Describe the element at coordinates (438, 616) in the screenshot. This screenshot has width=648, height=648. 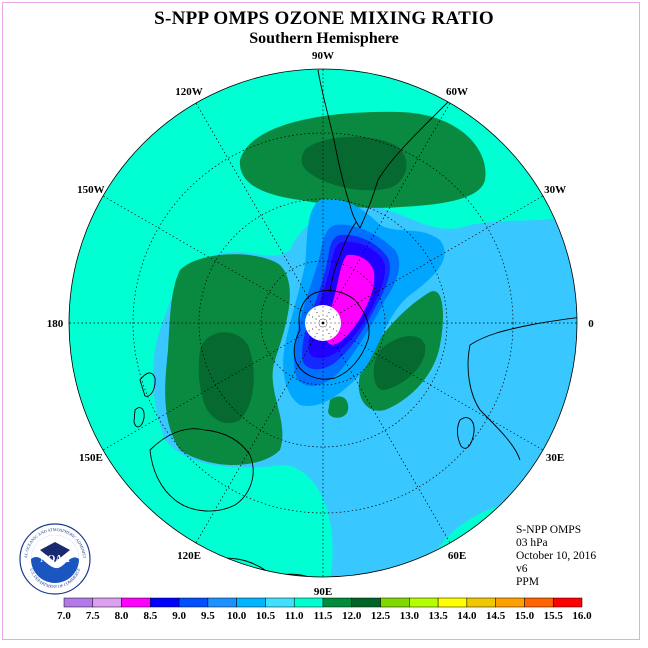
I see `colorbar-label: 13.5` at that location.